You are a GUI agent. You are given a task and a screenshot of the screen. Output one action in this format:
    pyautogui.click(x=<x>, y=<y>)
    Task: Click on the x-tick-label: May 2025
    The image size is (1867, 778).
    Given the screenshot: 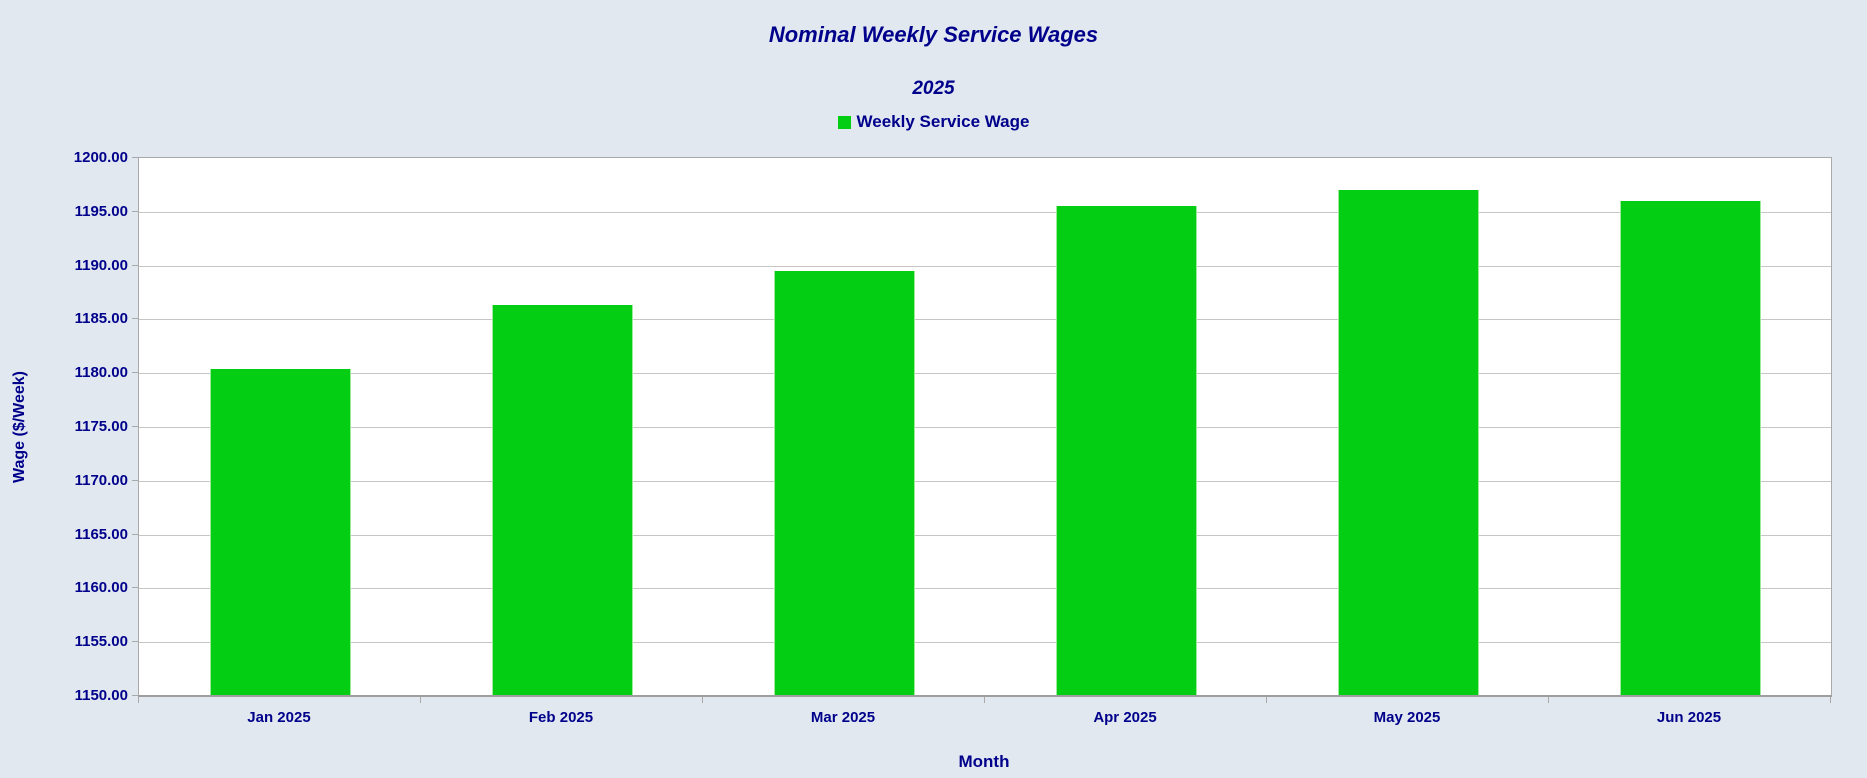 What is the action you would take?
    pyautogui.click(x=1407, y=717)
    